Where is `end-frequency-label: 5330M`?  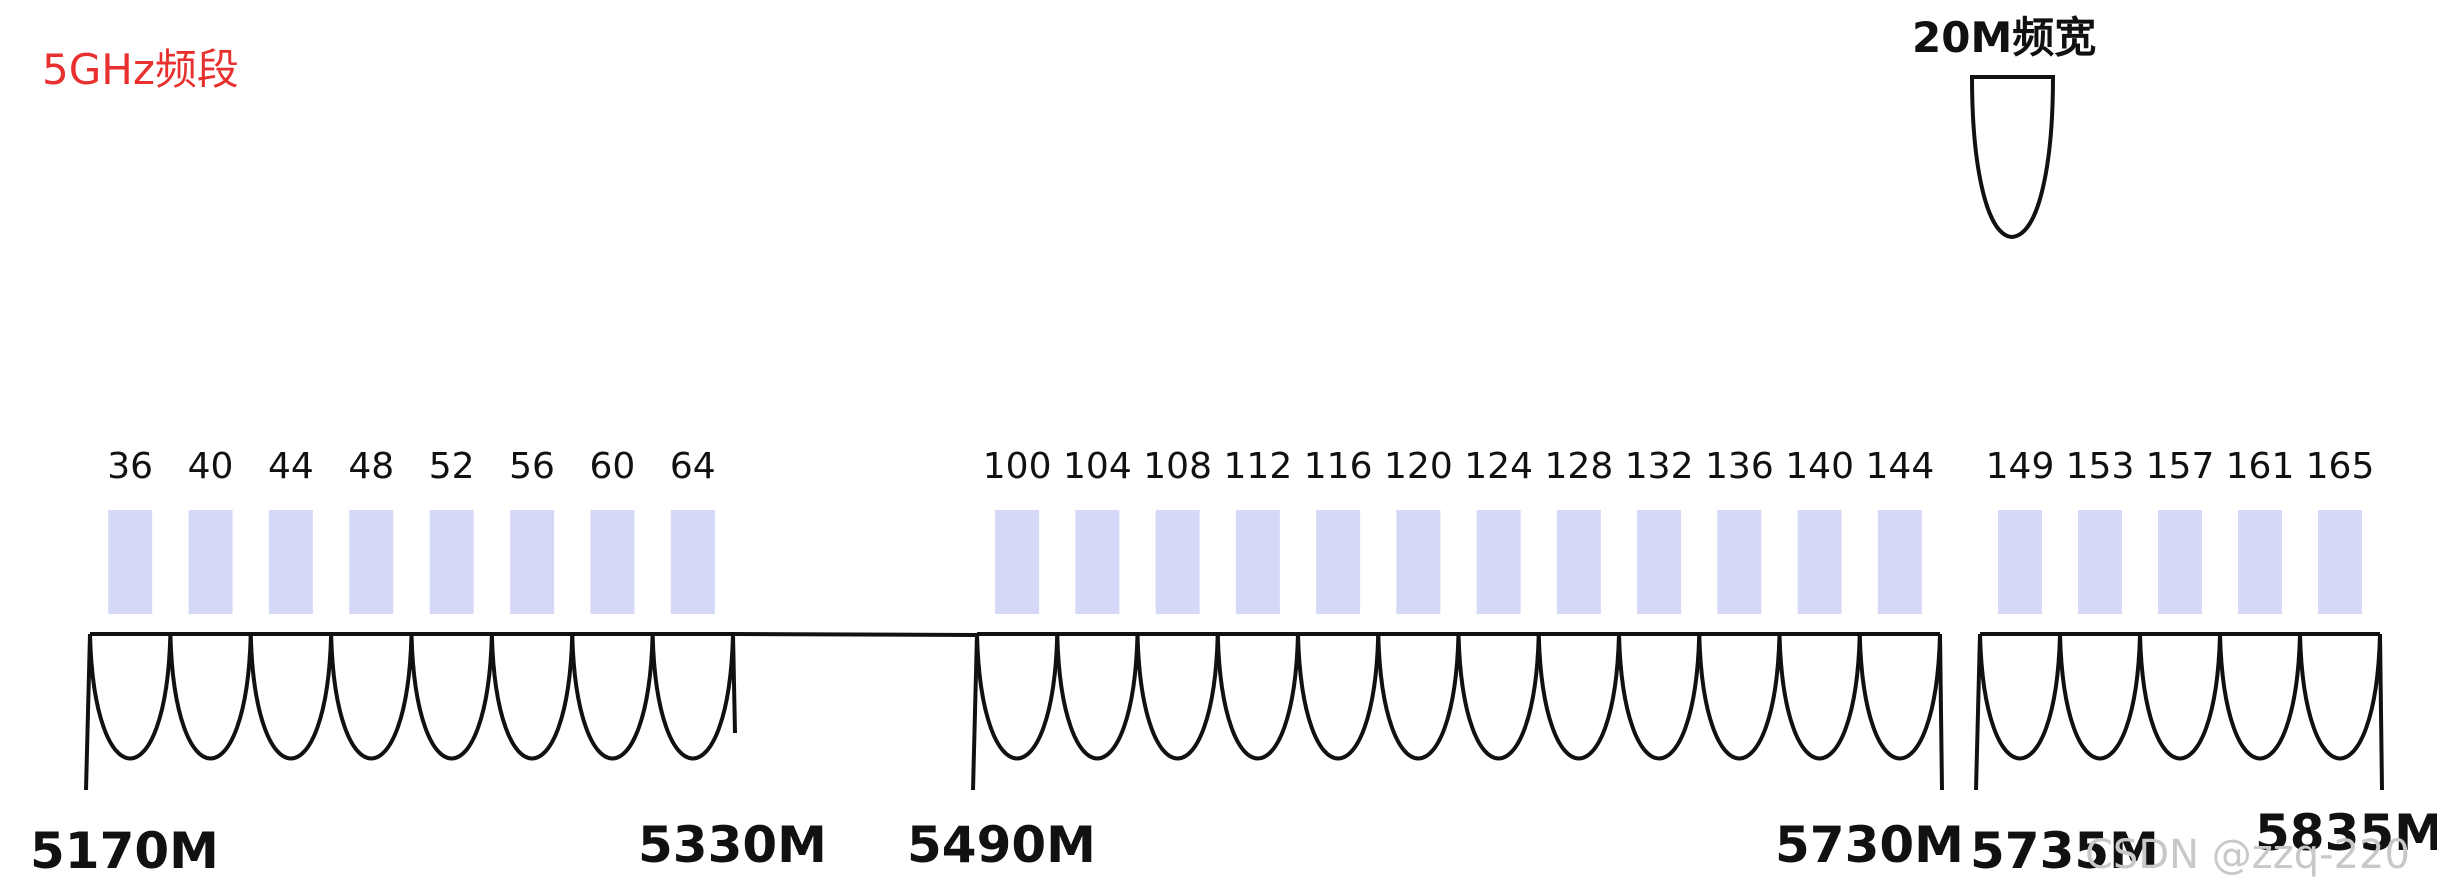
end-frequency-label: 5330M is located at coordinates (732, 845).